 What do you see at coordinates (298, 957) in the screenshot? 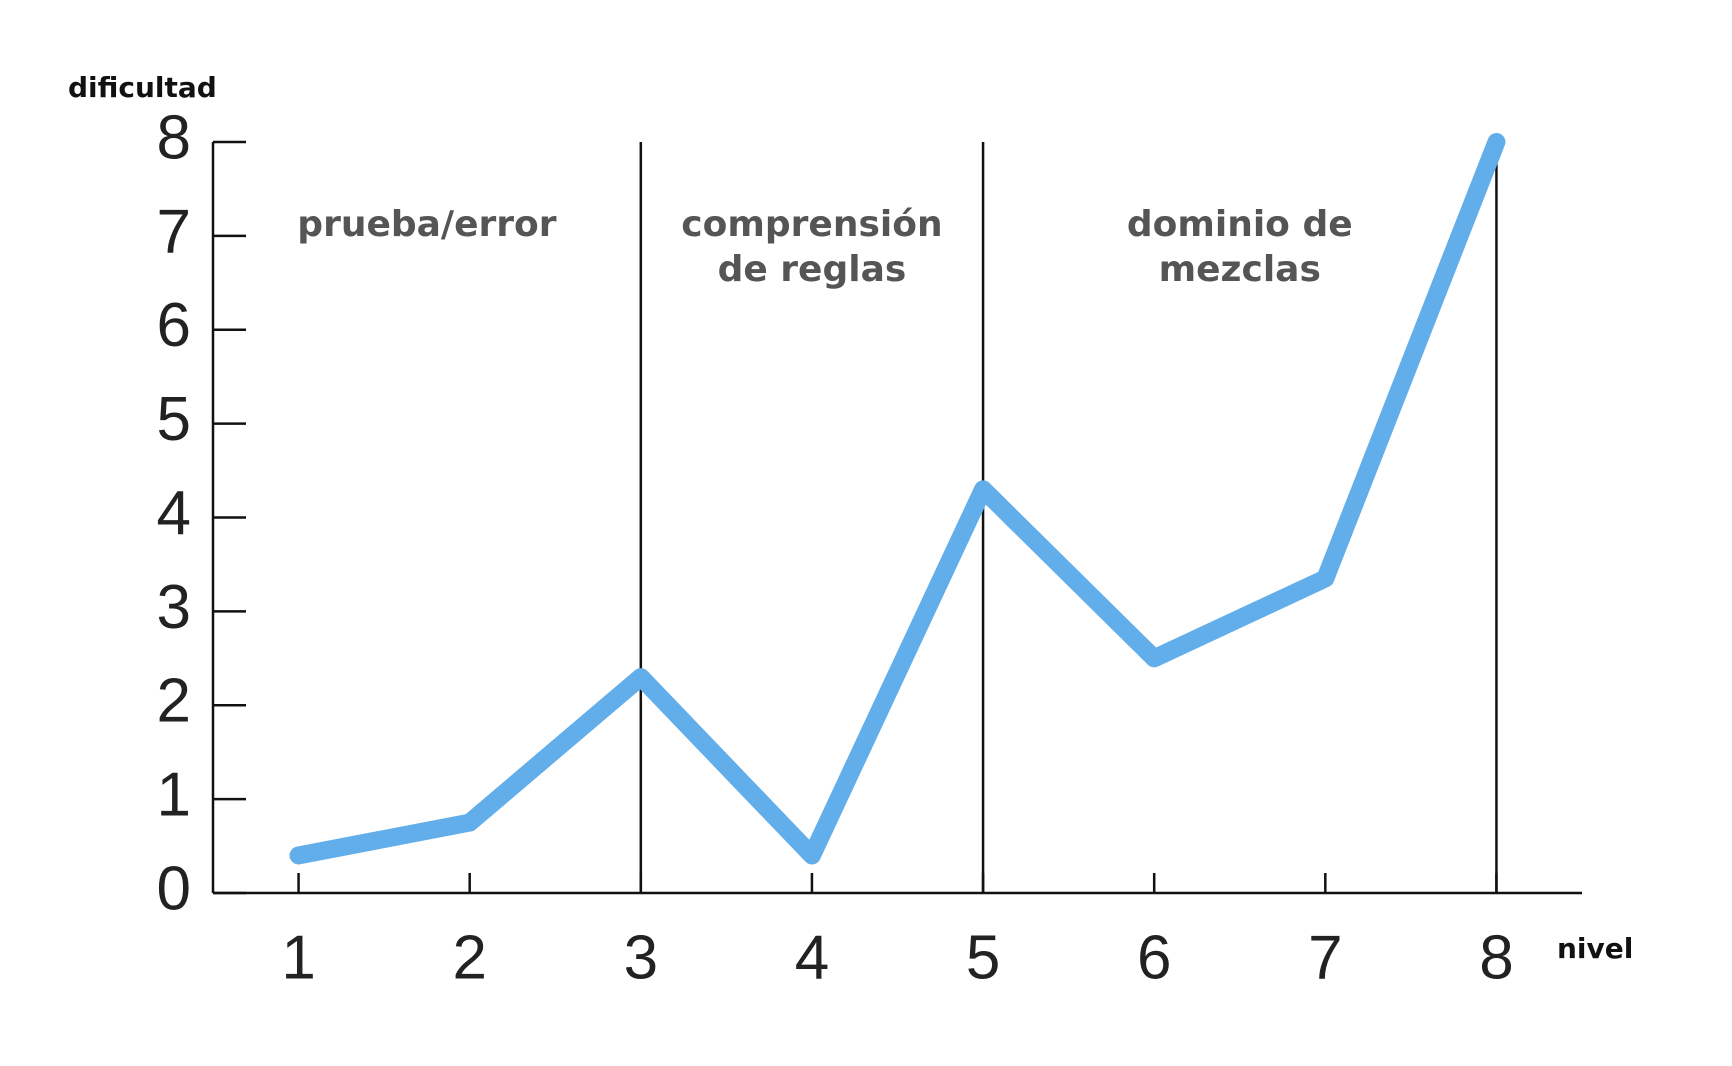
I see `x-tick-label: 1` at bounding box center [298, 957].